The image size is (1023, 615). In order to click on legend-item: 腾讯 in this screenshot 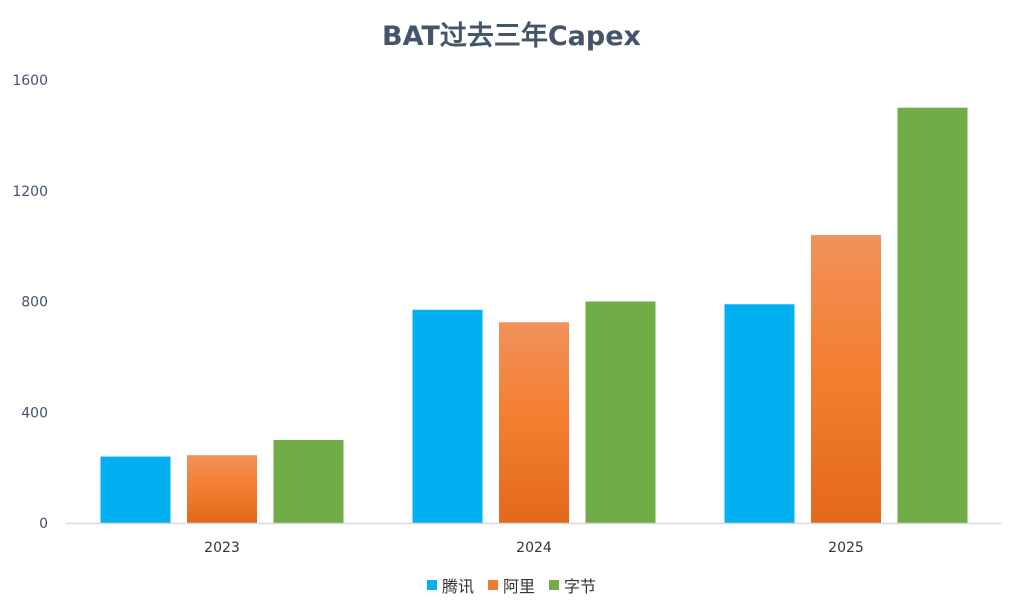, I will do `click(450, 585)`.